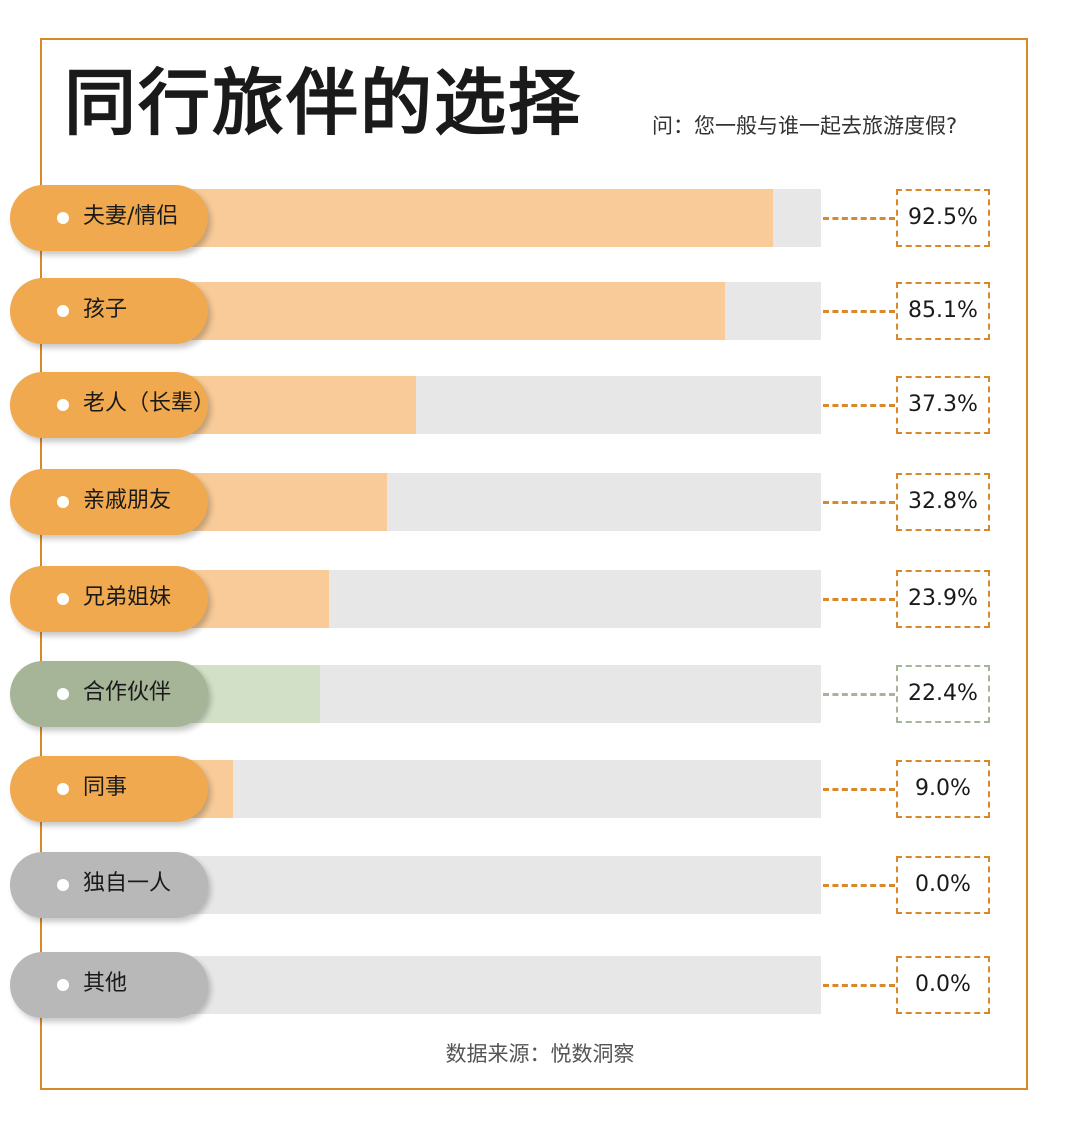 This screenshot has height=1143, width=1080. I want to click on value-label: 92.5%, so click(943, 218).